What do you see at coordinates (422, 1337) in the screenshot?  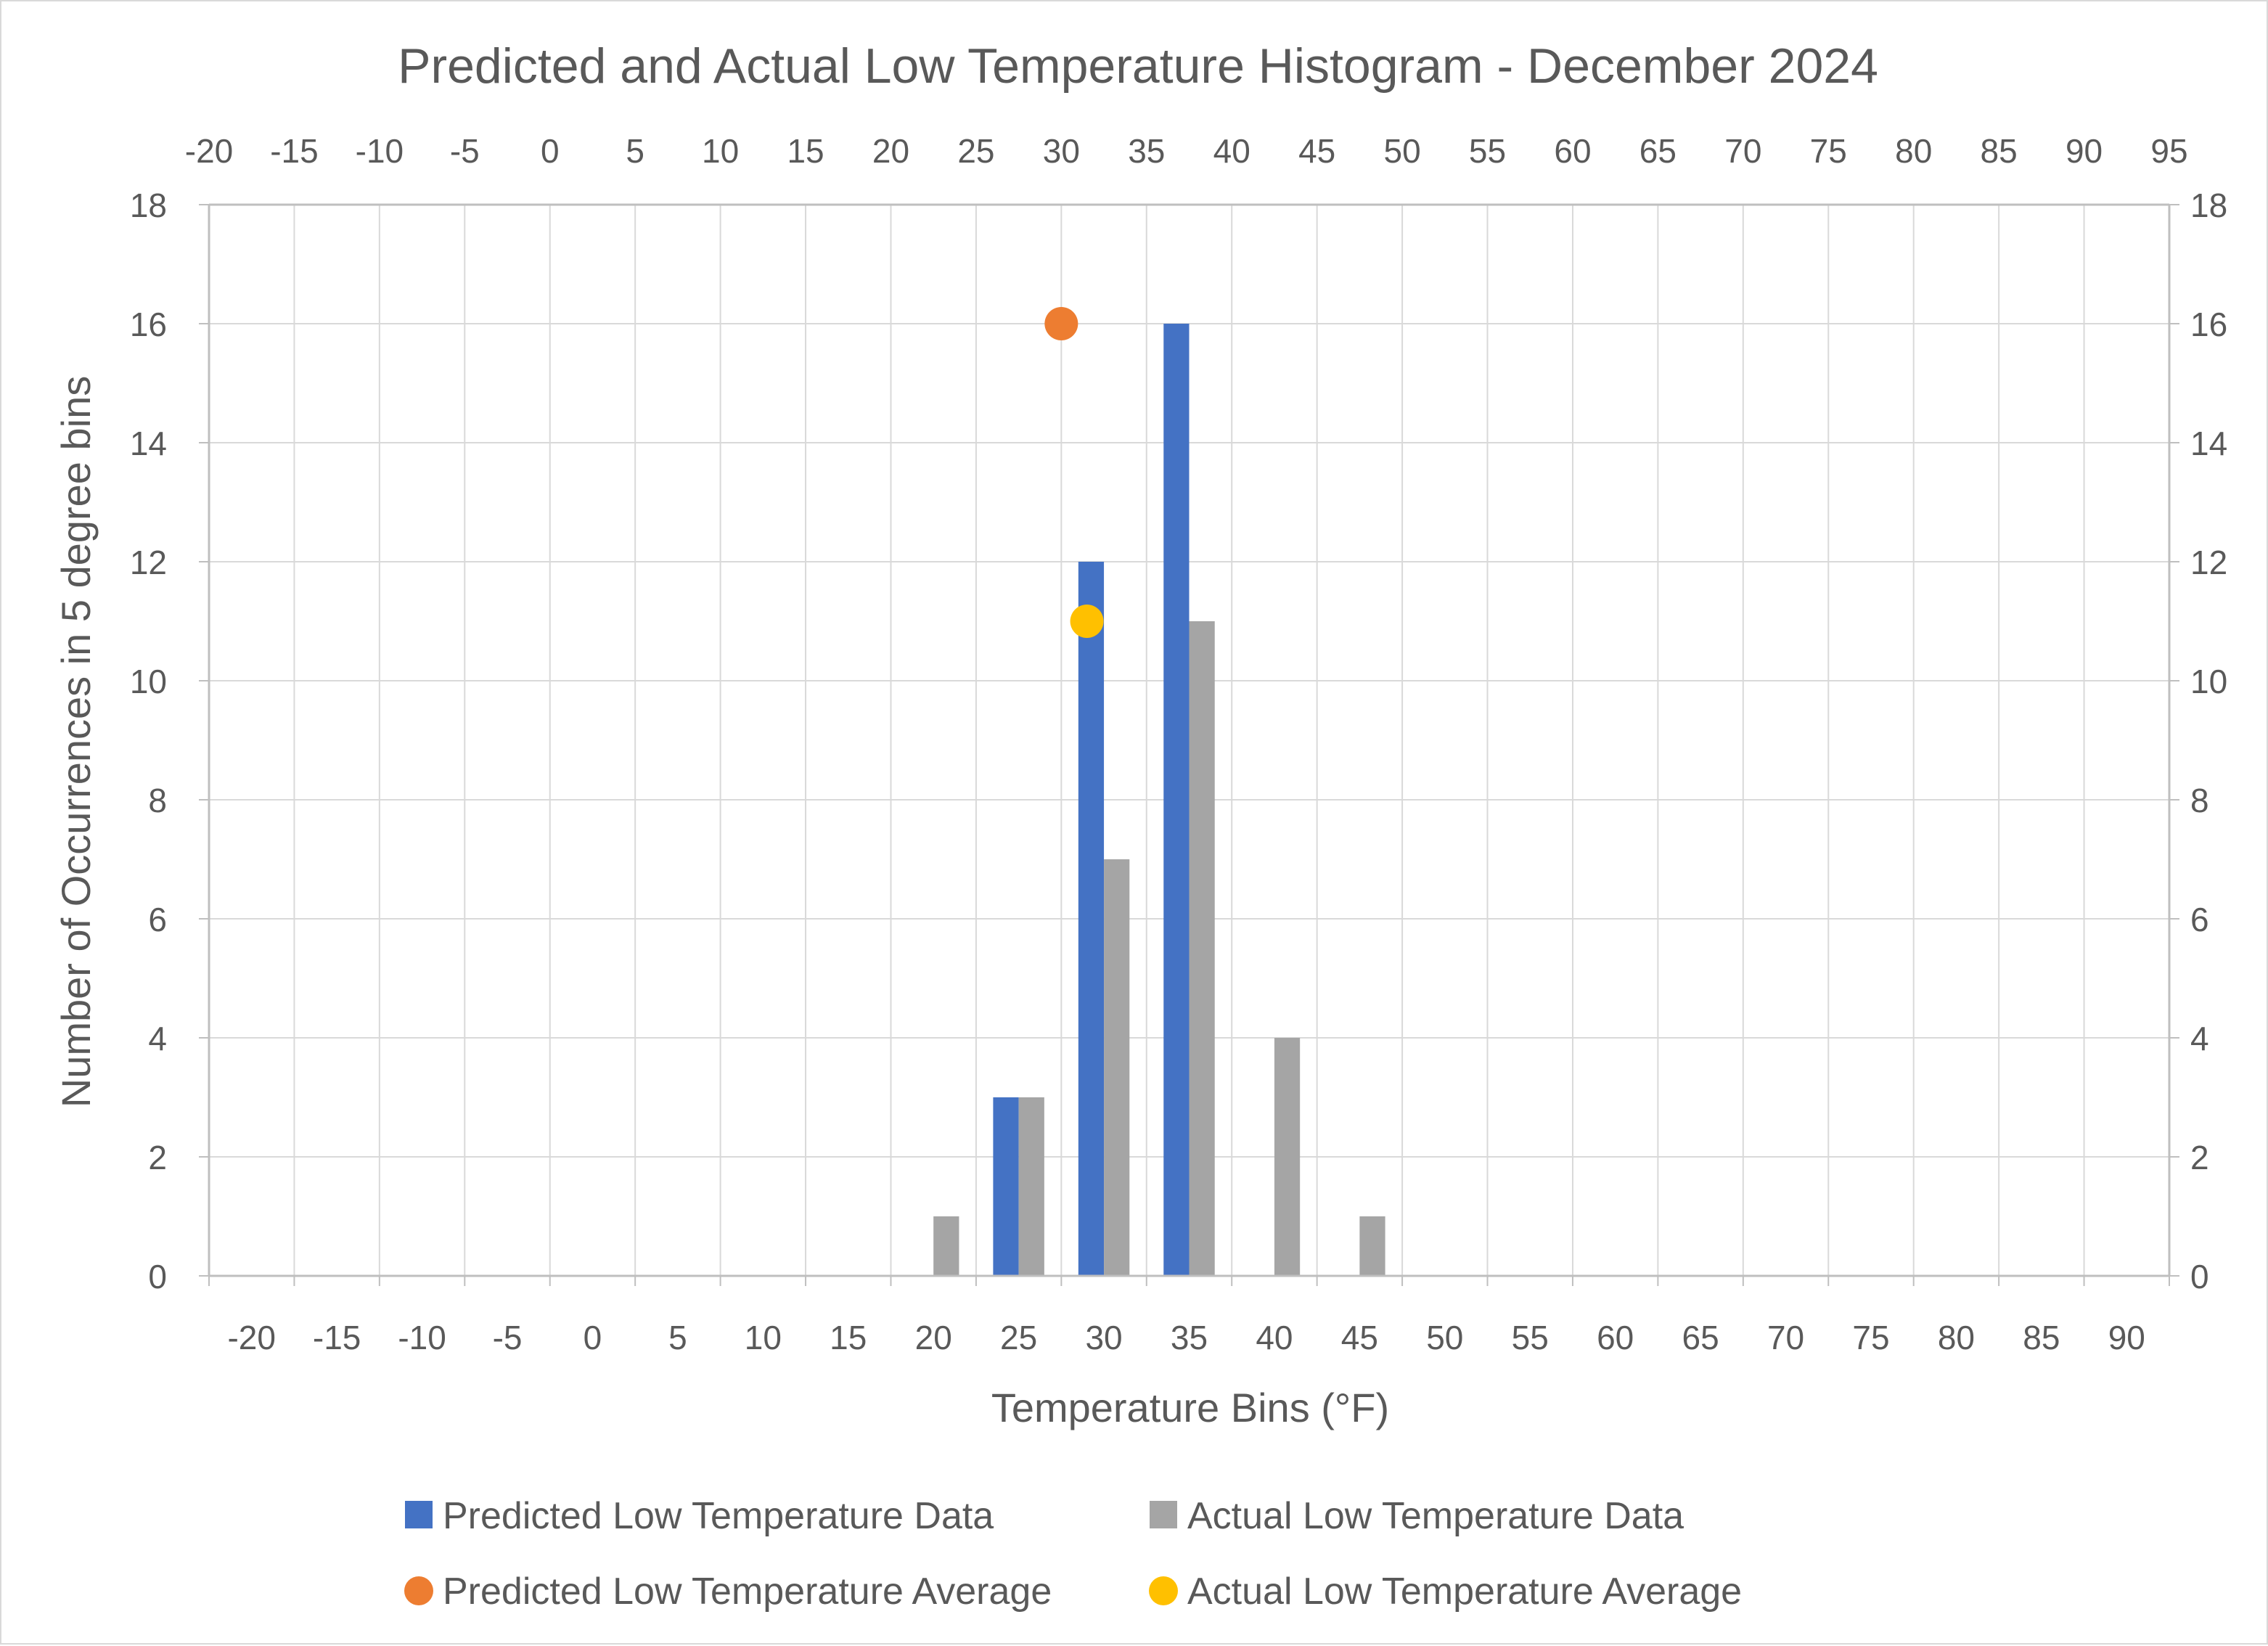 I see `x-tick-label: -10` at bounding box center [422, 1337].